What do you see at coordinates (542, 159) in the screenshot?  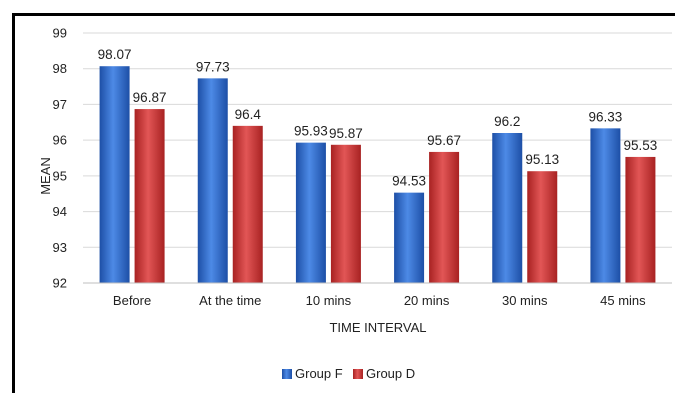 I see `data-label: 95.13` at bounding box center [542, 159].